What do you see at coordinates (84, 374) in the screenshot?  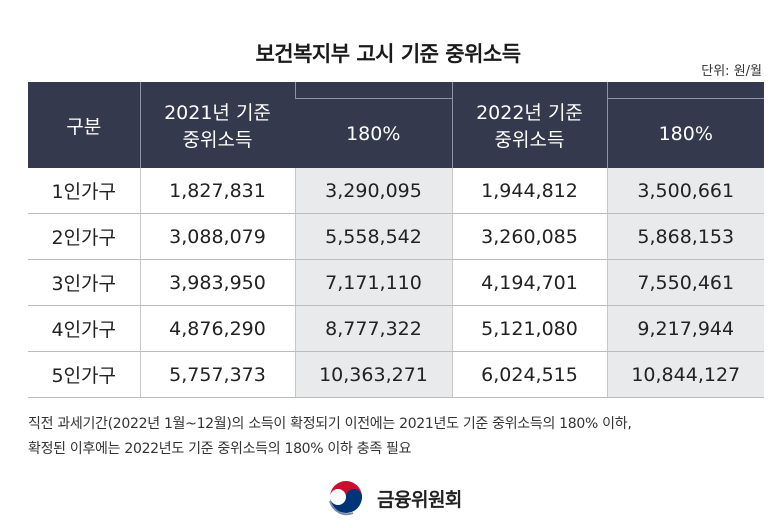 I see `row-label: 5인가구` at bounding box center [84, 374].